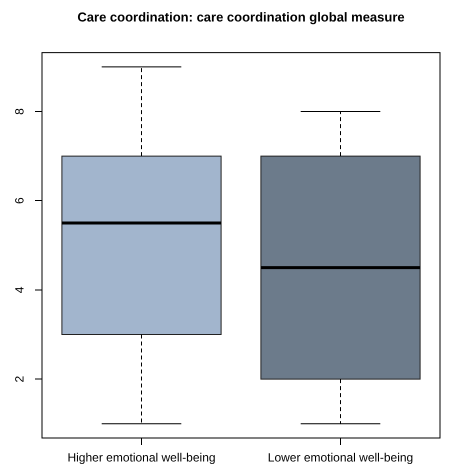  I want to click on y-tick-label: 6, so click(19, 200).